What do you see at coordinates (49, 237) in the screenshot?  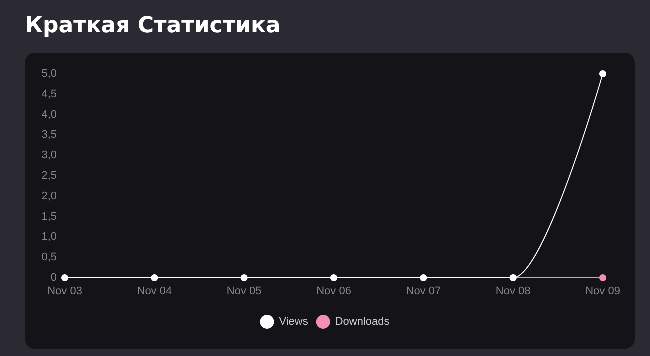 I see `y-tick-label: 1,0` at bounding box center [49, 237].